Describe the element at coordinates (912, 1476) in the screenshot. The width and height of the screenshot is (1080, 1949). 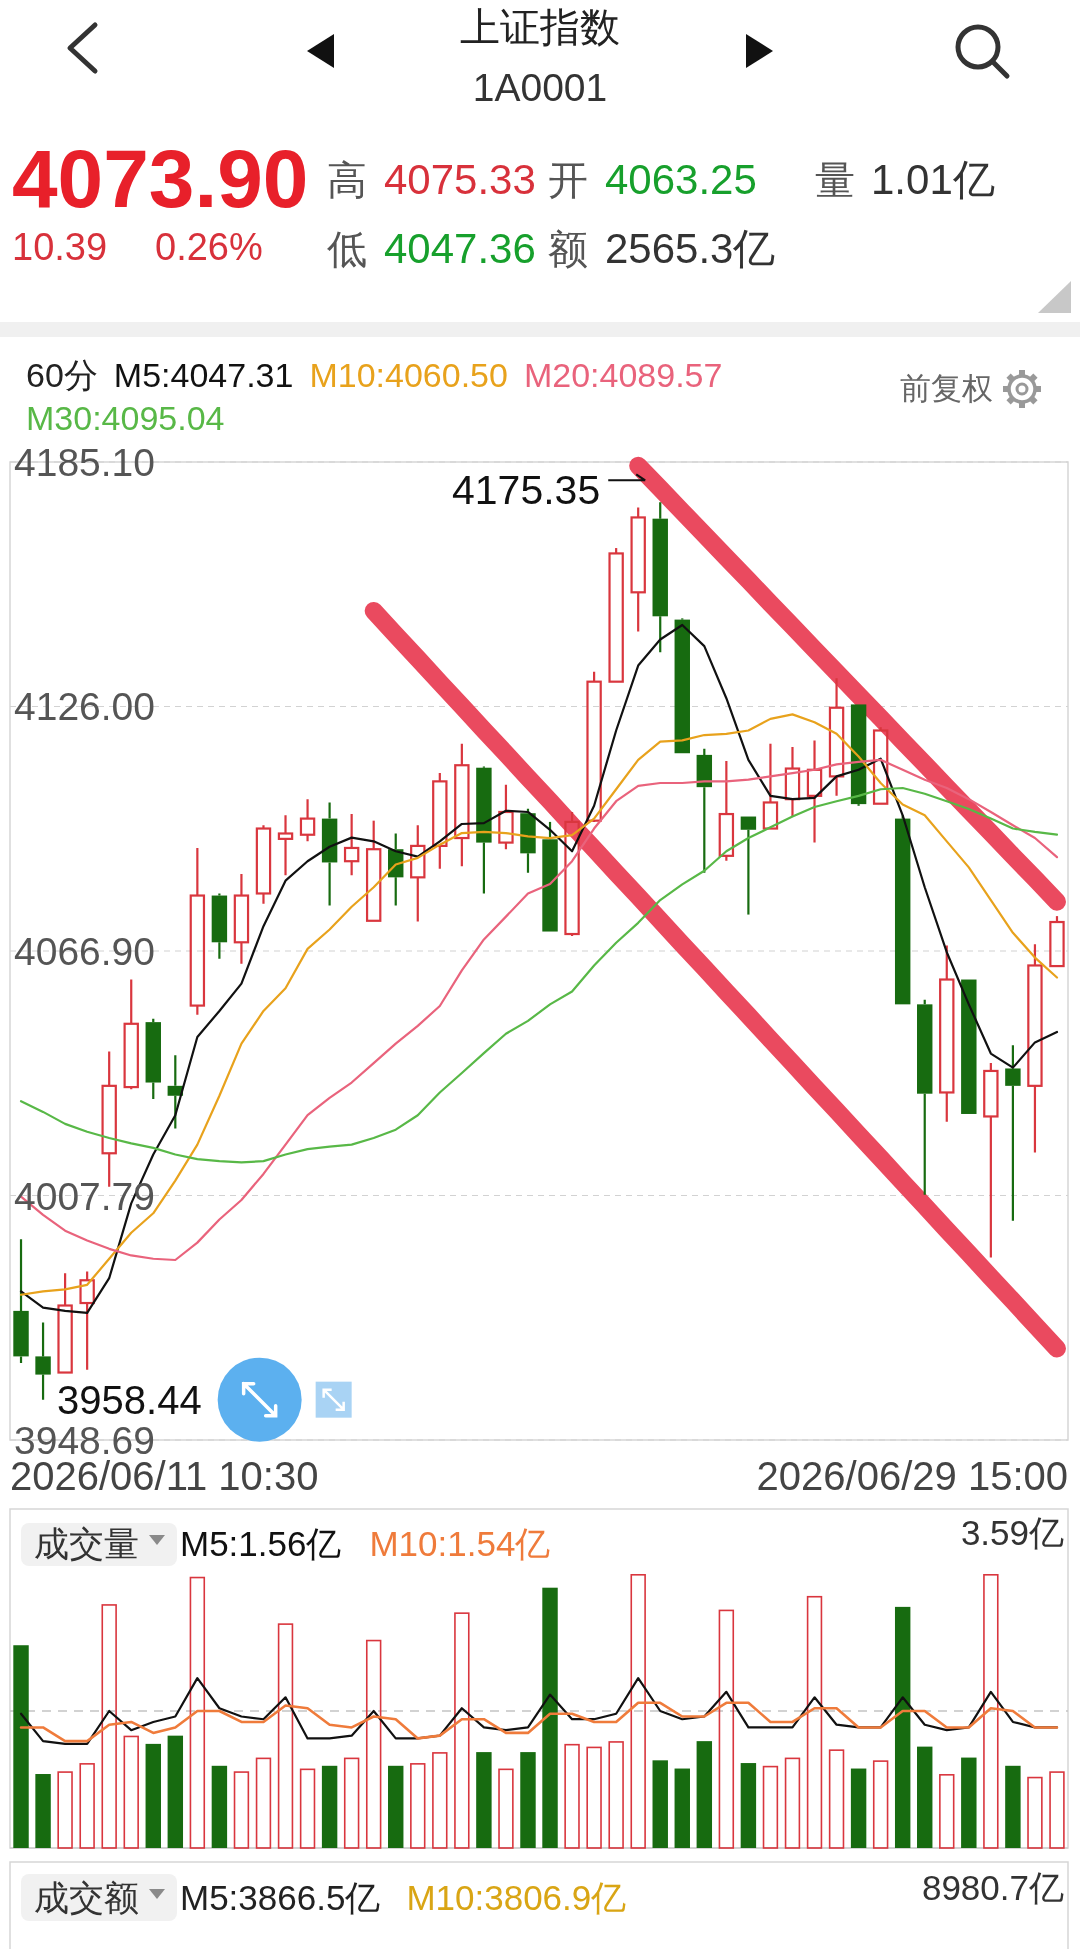
I see `text: 2026/06/29 15:00` at that location.